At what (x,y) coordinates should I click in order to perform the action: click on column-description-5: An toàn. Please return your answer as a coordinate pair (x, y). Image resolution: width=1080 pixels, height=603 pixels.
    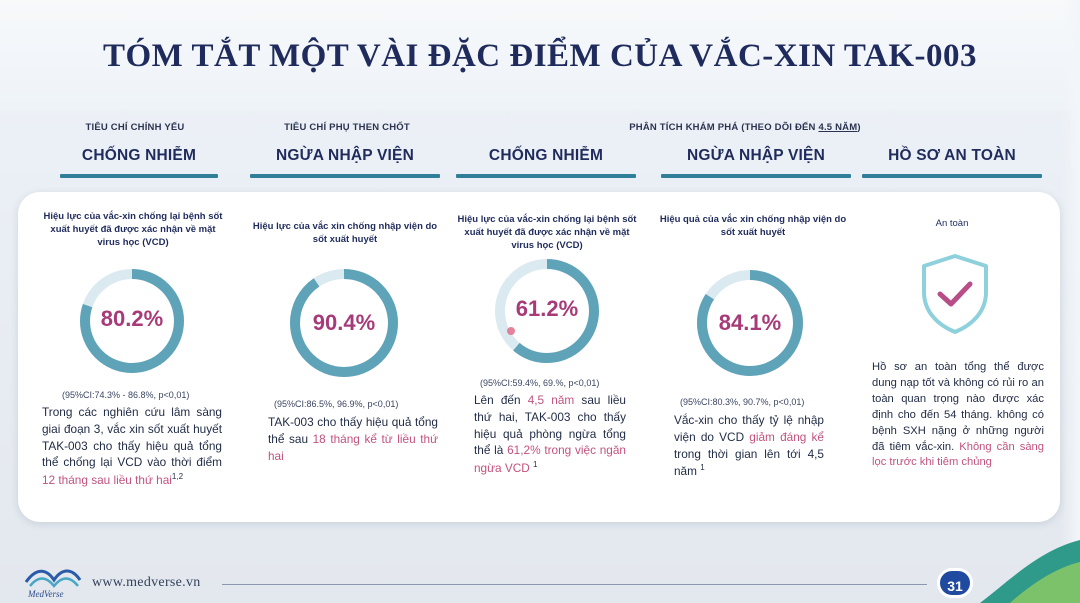
    Looking at the image, I should click on (952, 223).